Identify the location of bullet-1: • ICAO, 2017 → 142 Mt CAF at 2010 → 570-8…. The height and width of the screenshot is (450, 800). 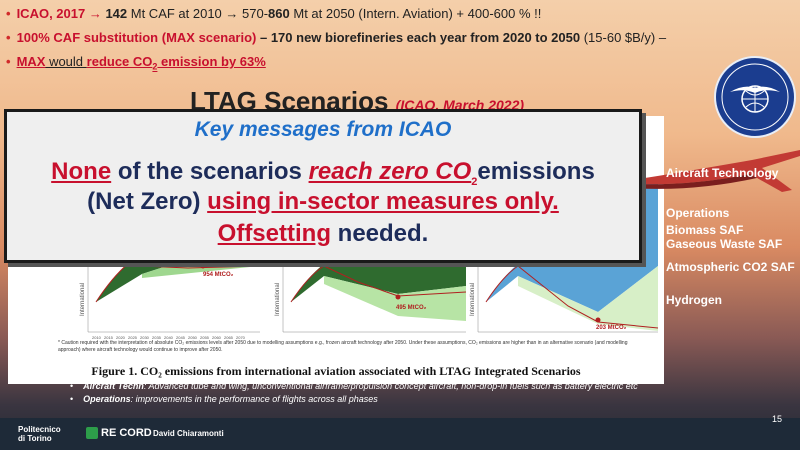
(274, 13).